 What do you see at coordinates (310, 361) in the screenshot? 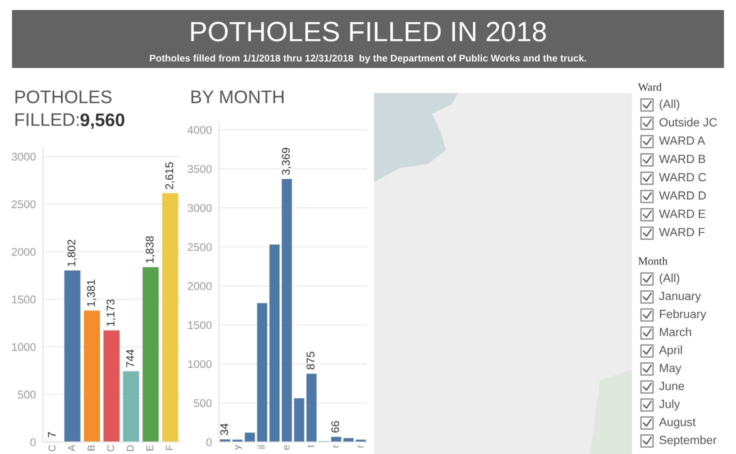
I see `data-label: 875` at bounding box center [310, 361].